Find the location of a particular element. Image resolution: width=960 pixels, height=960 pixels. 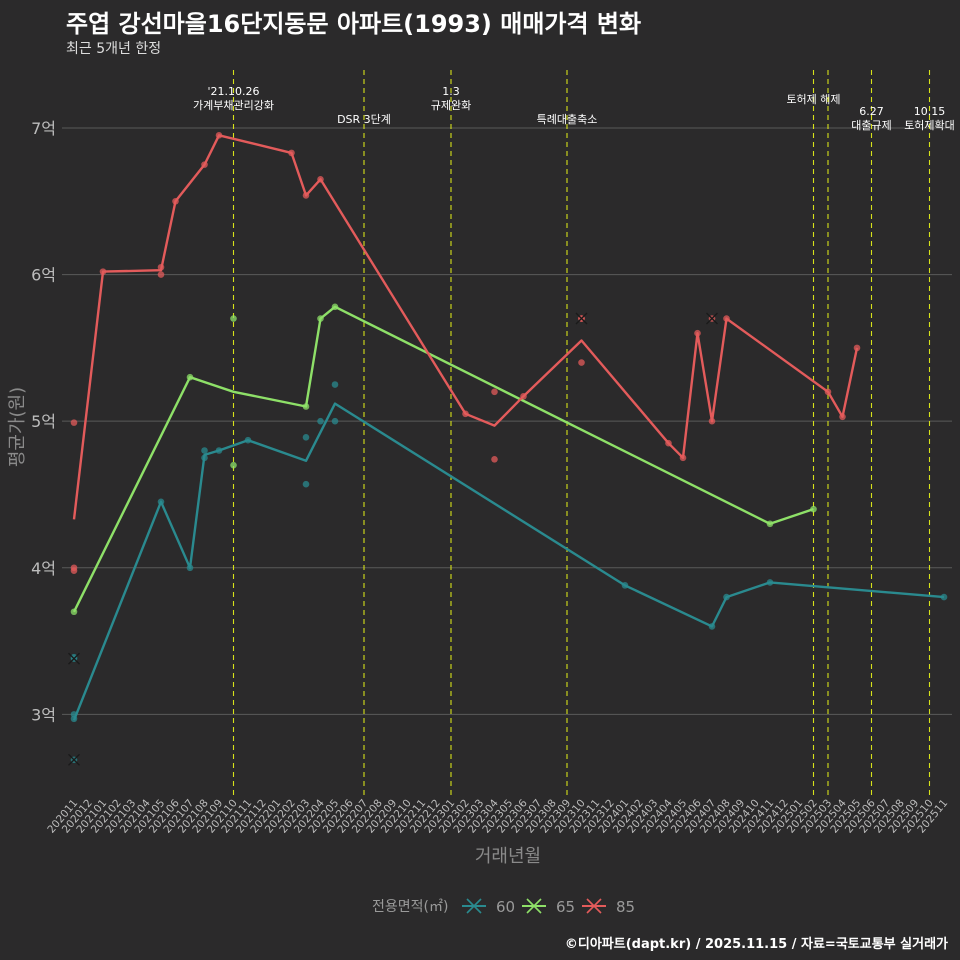

legend-label: 65 is located at coordinates (565, 907).